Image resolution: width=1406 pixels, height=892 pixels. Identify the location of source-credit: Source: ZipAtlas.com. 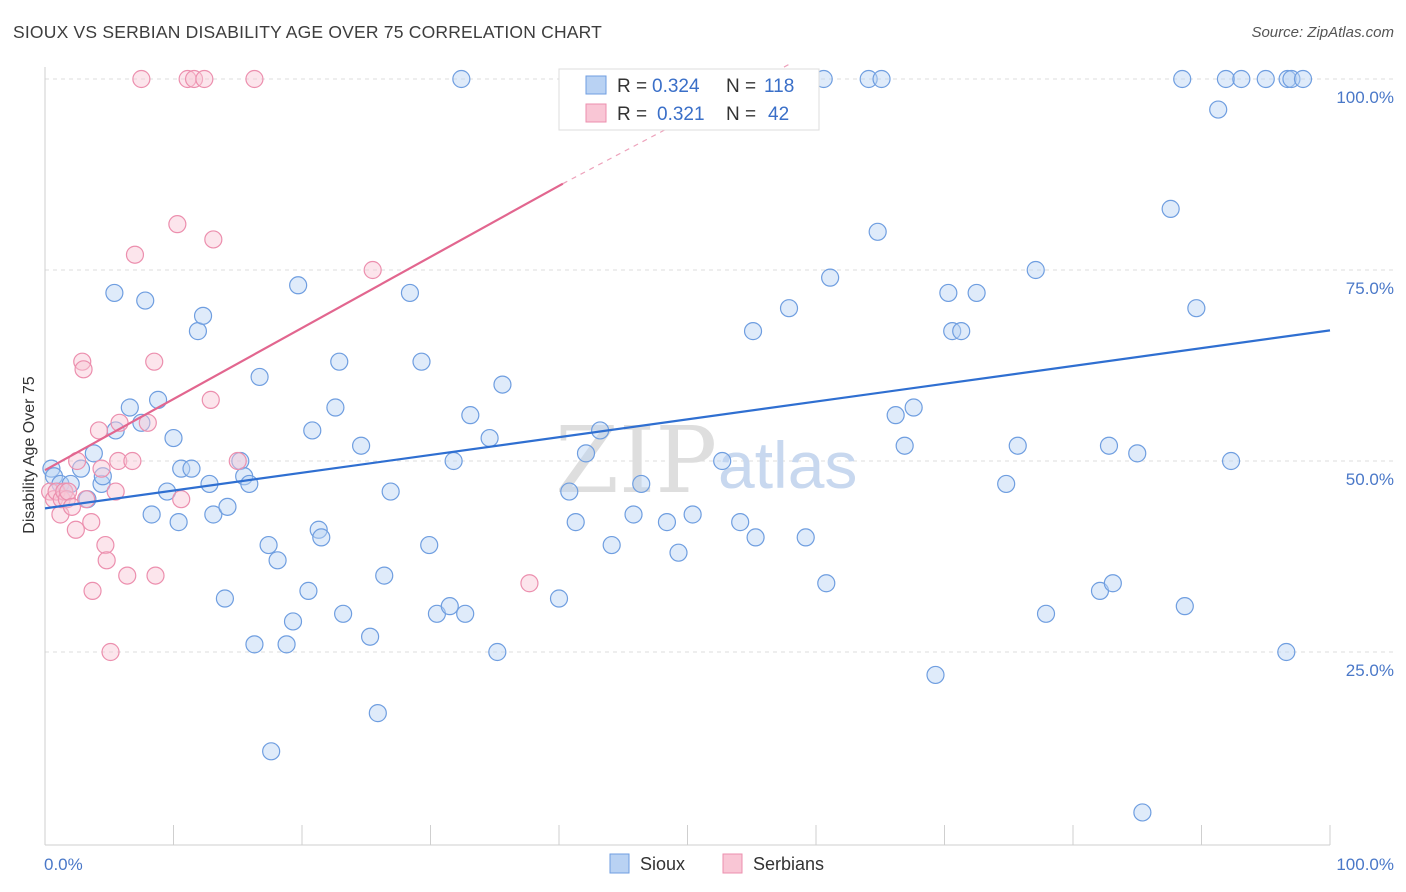
(1322, 32).